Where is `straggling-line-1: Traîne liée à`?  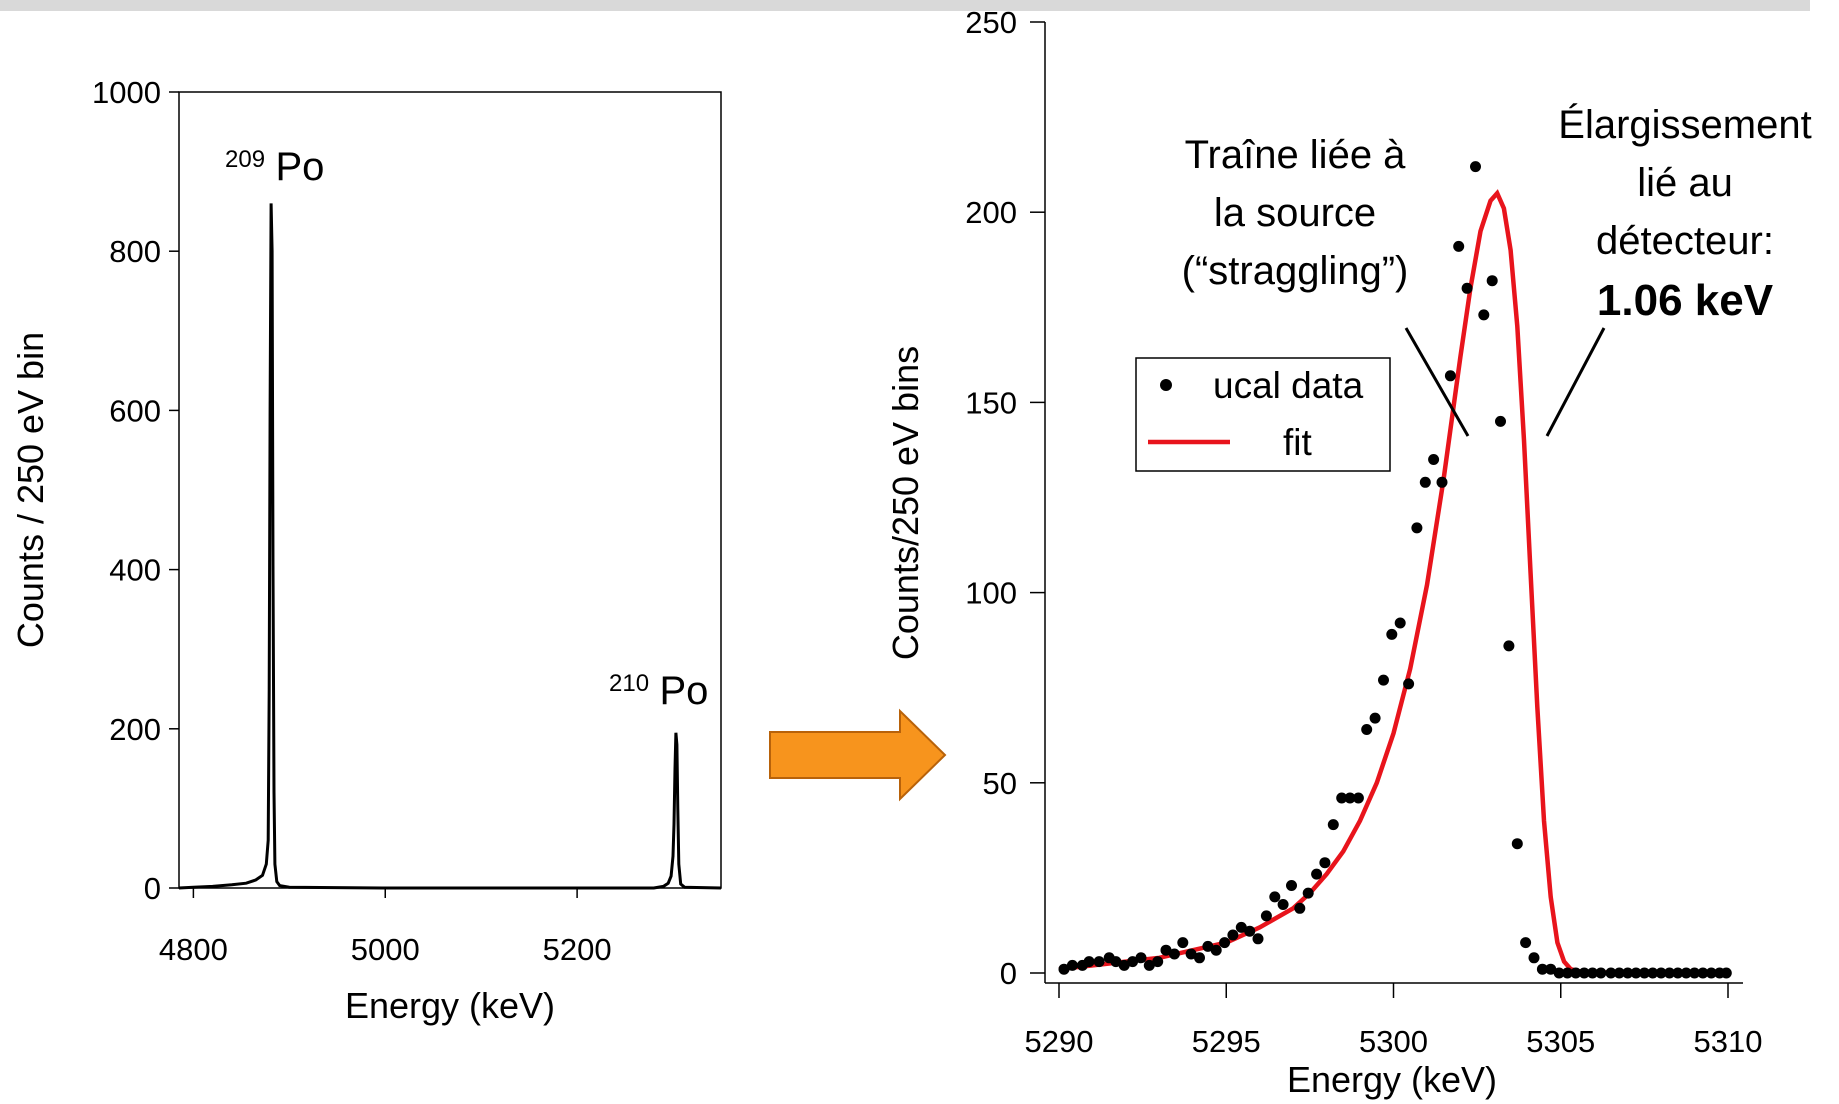
straggling-line-1: Traîne liée à is located at coordinates (1296, 155).